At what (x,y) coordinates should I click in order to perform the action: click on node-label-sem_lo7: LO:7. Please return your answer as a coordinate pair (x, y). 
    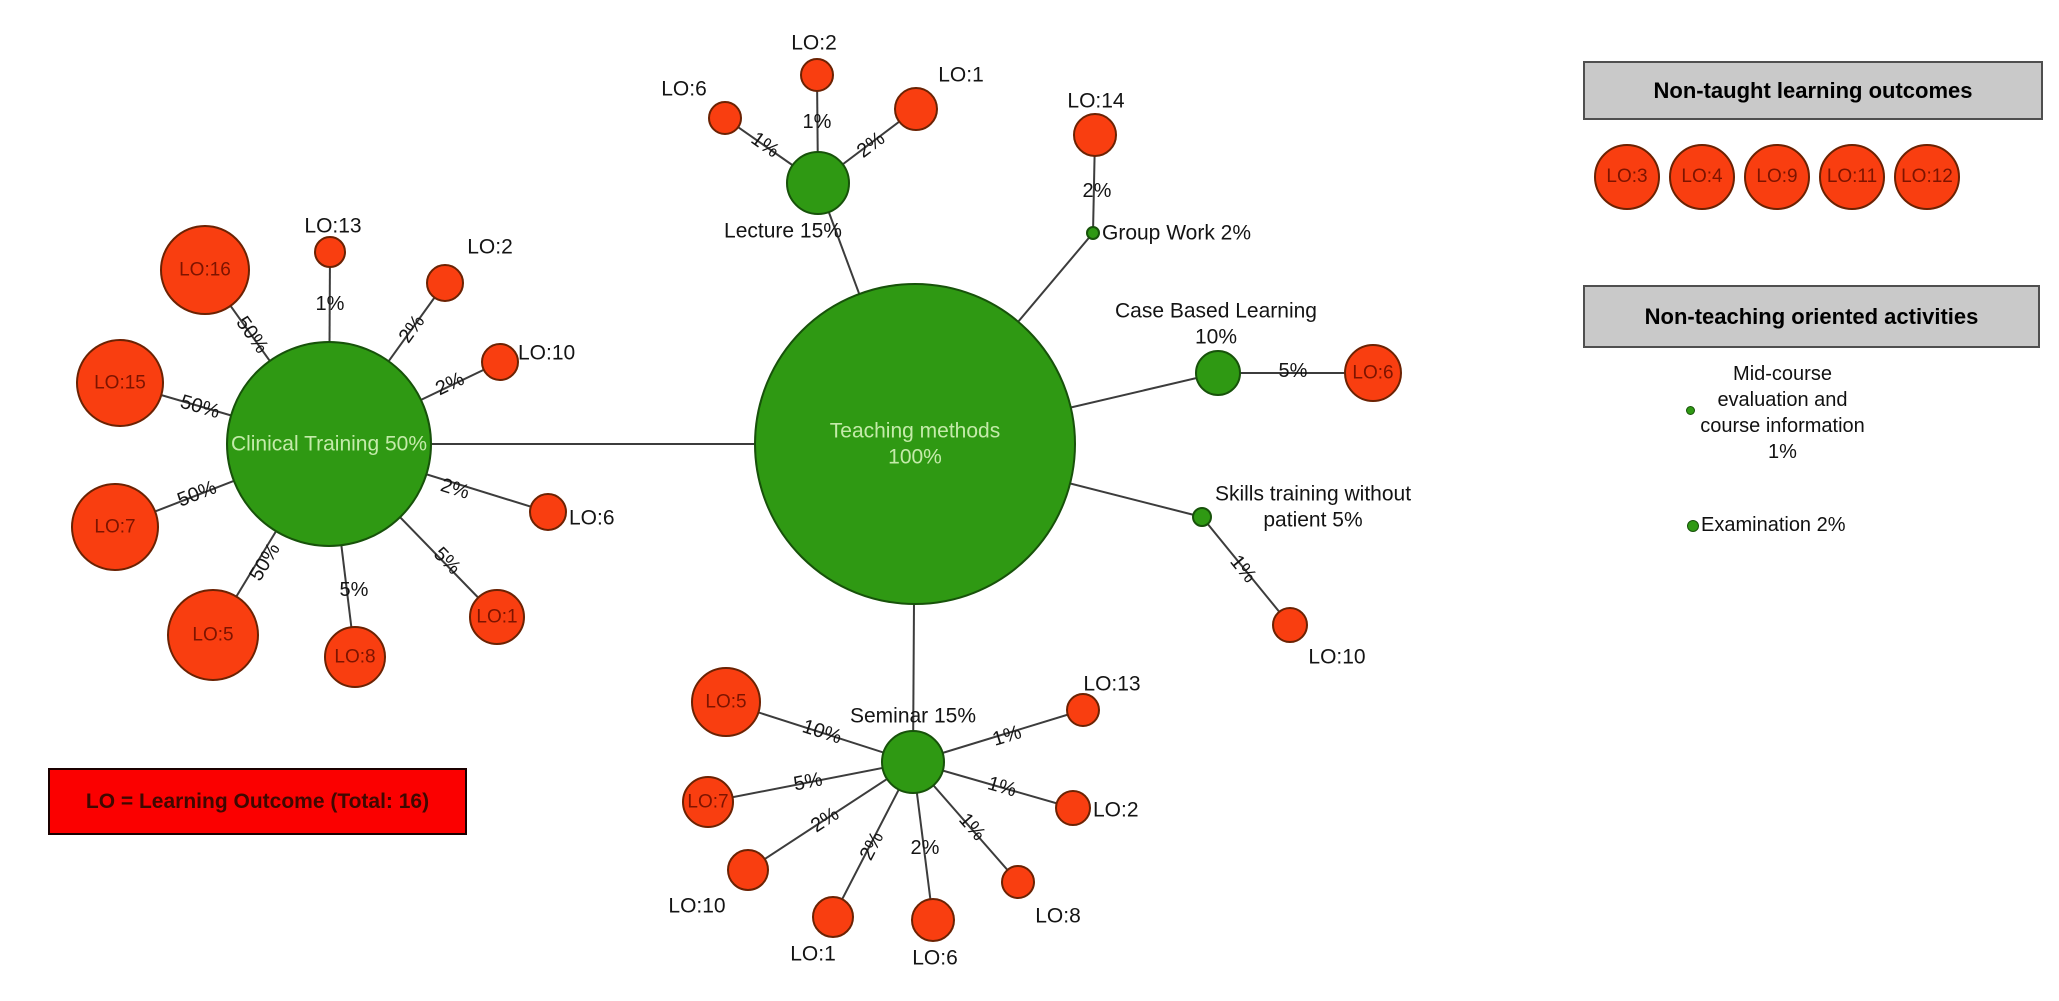
    Looking at the image, I should click on (707, 802).